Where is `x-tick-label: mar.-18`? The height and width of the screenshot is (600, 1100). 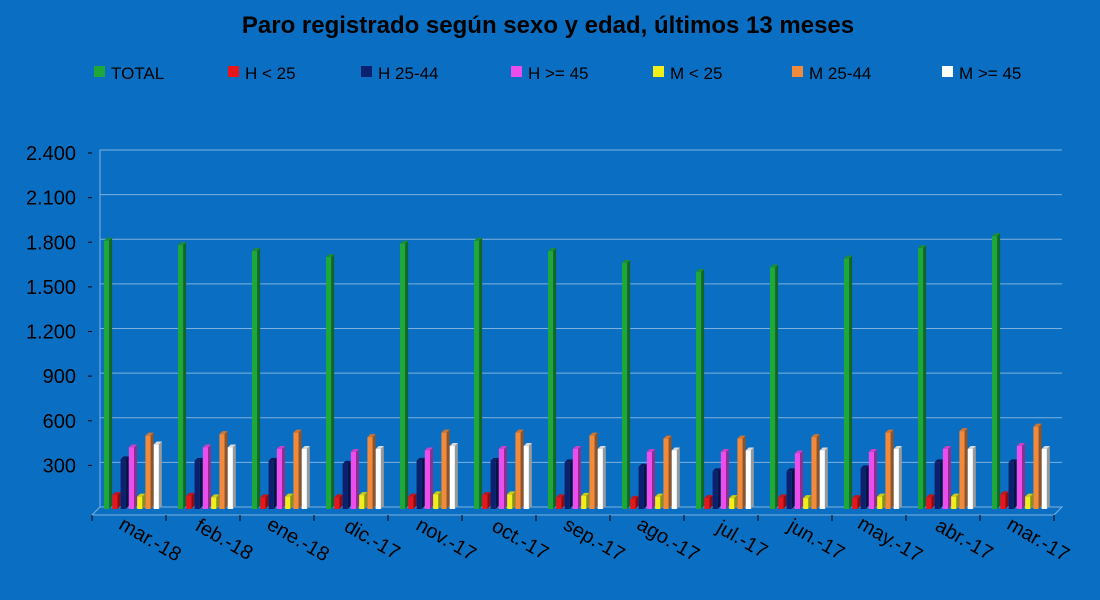
x-tick-label: mar.-18 is located at coordinates (150, 539).